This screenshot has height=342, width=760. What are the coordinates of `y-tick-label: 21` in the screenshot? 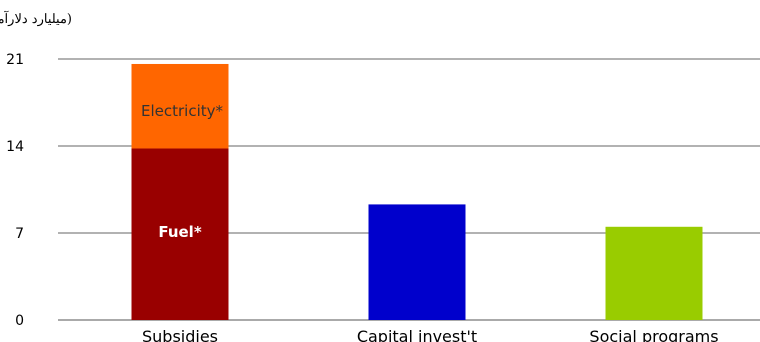 It's located at (15, 60).